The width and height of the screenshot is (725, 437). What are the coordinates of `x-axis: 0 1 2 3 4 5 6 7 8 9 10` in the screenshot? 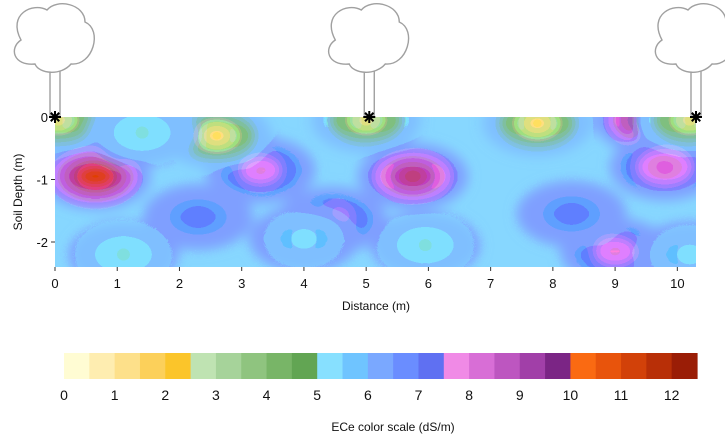 It's located at (368, 279).